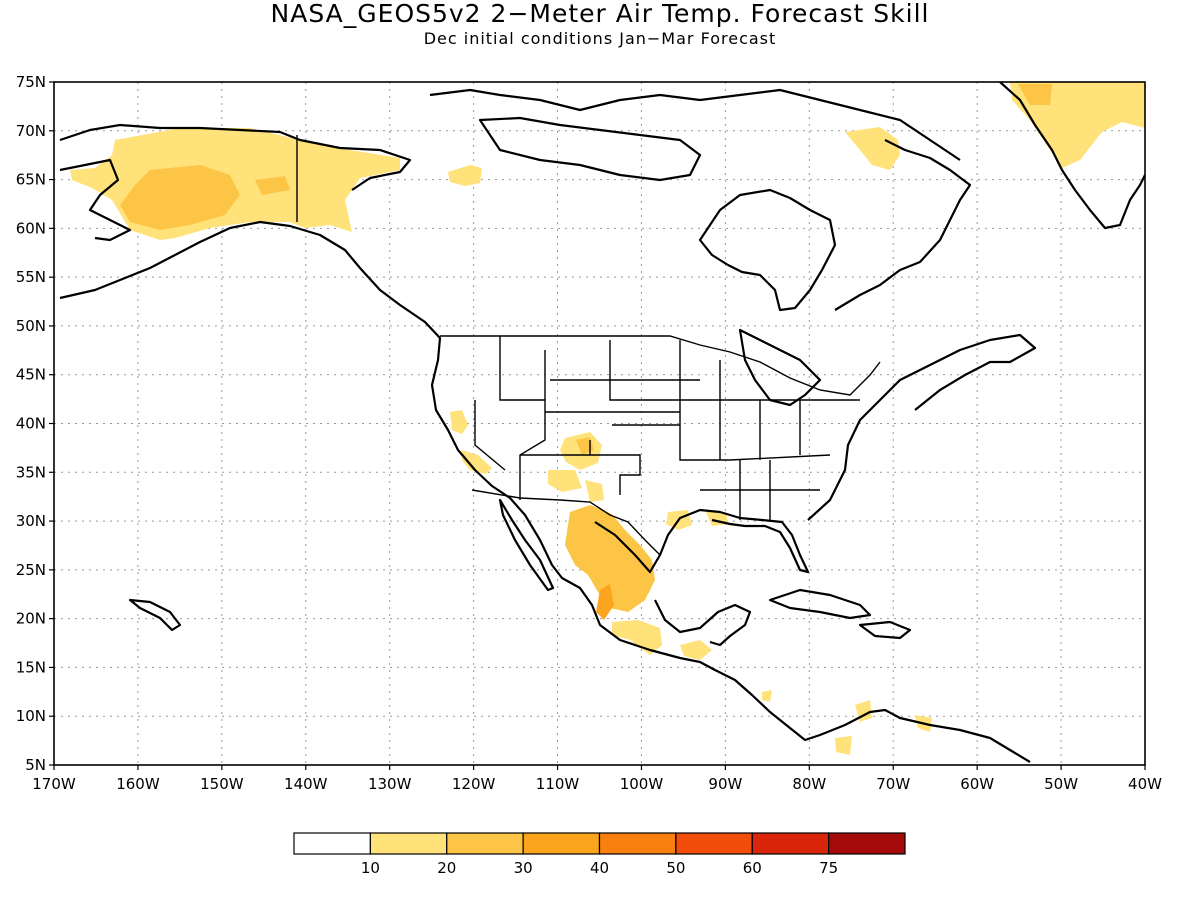 The width and height of the screenshot is (1200, 900). What do you see at coordinates (35, 765) in the screenshot?
I see `lat-tick-label: 5N` at bounding box center [35, 765].